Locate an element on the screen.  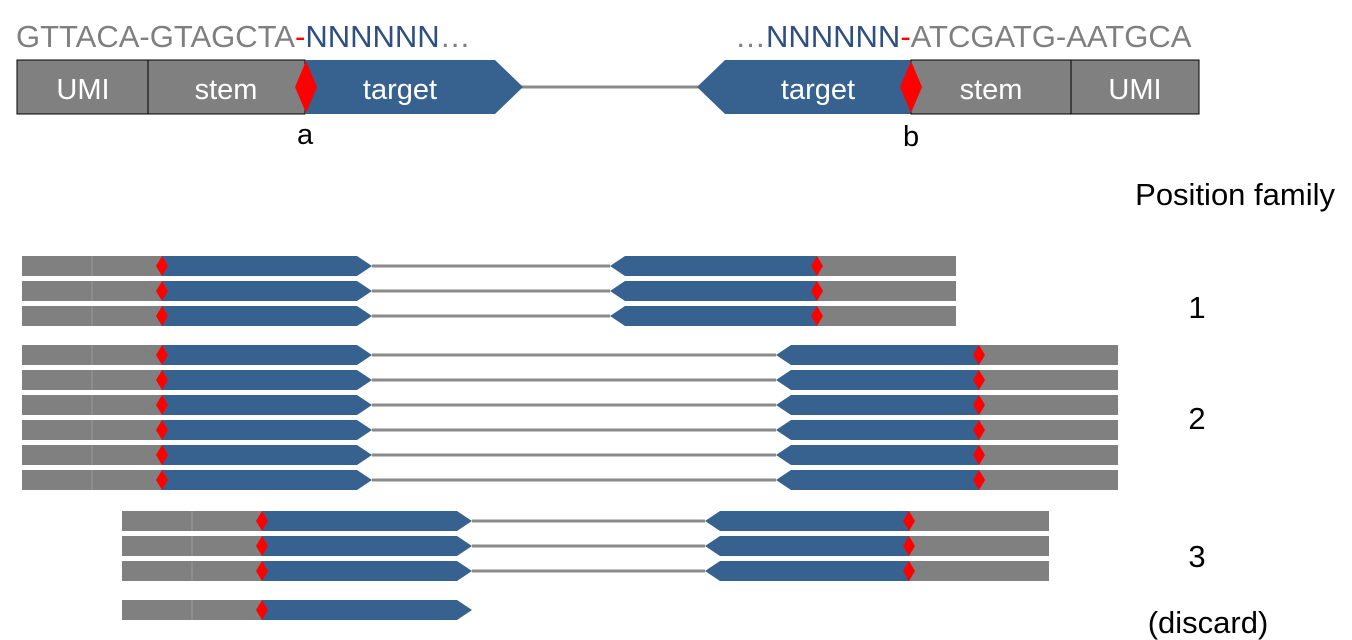
right-seq-blue: NNNNNN is located at coordinates (833, 36).